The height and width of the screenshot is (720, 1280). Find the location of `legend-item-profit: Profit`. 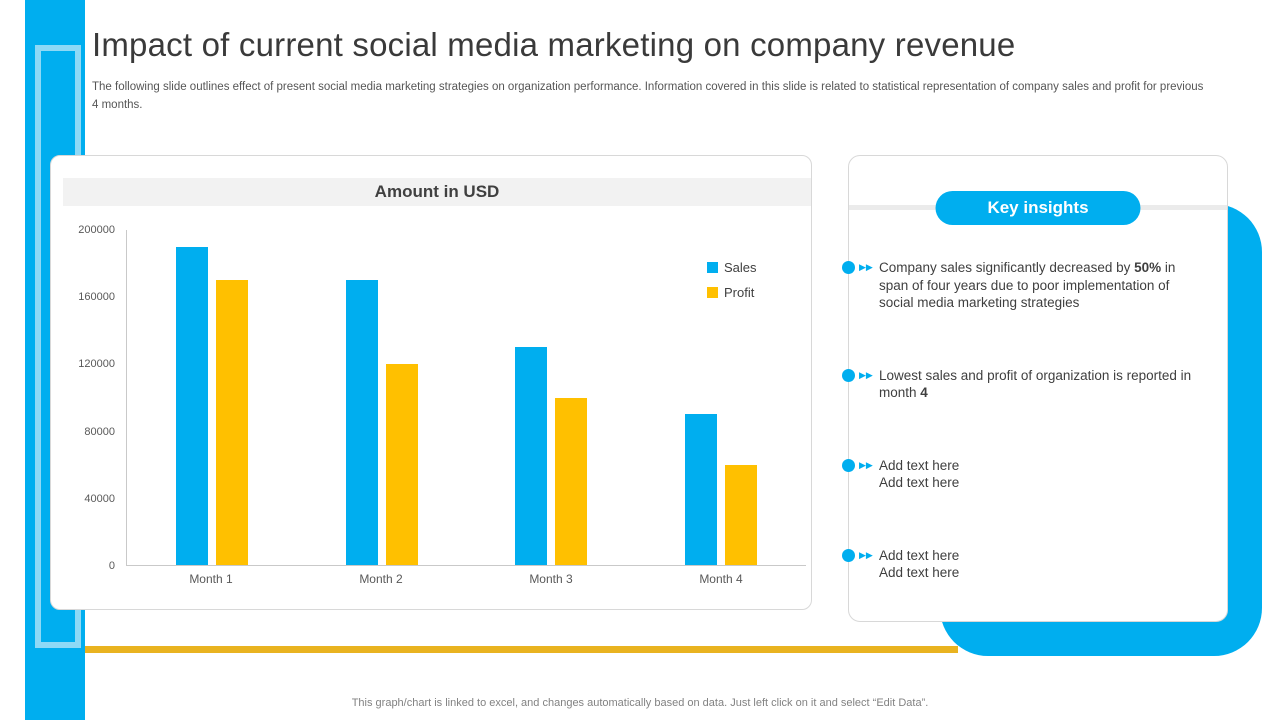

legend-item-profit: Profit is located at coordinates (732, 292).